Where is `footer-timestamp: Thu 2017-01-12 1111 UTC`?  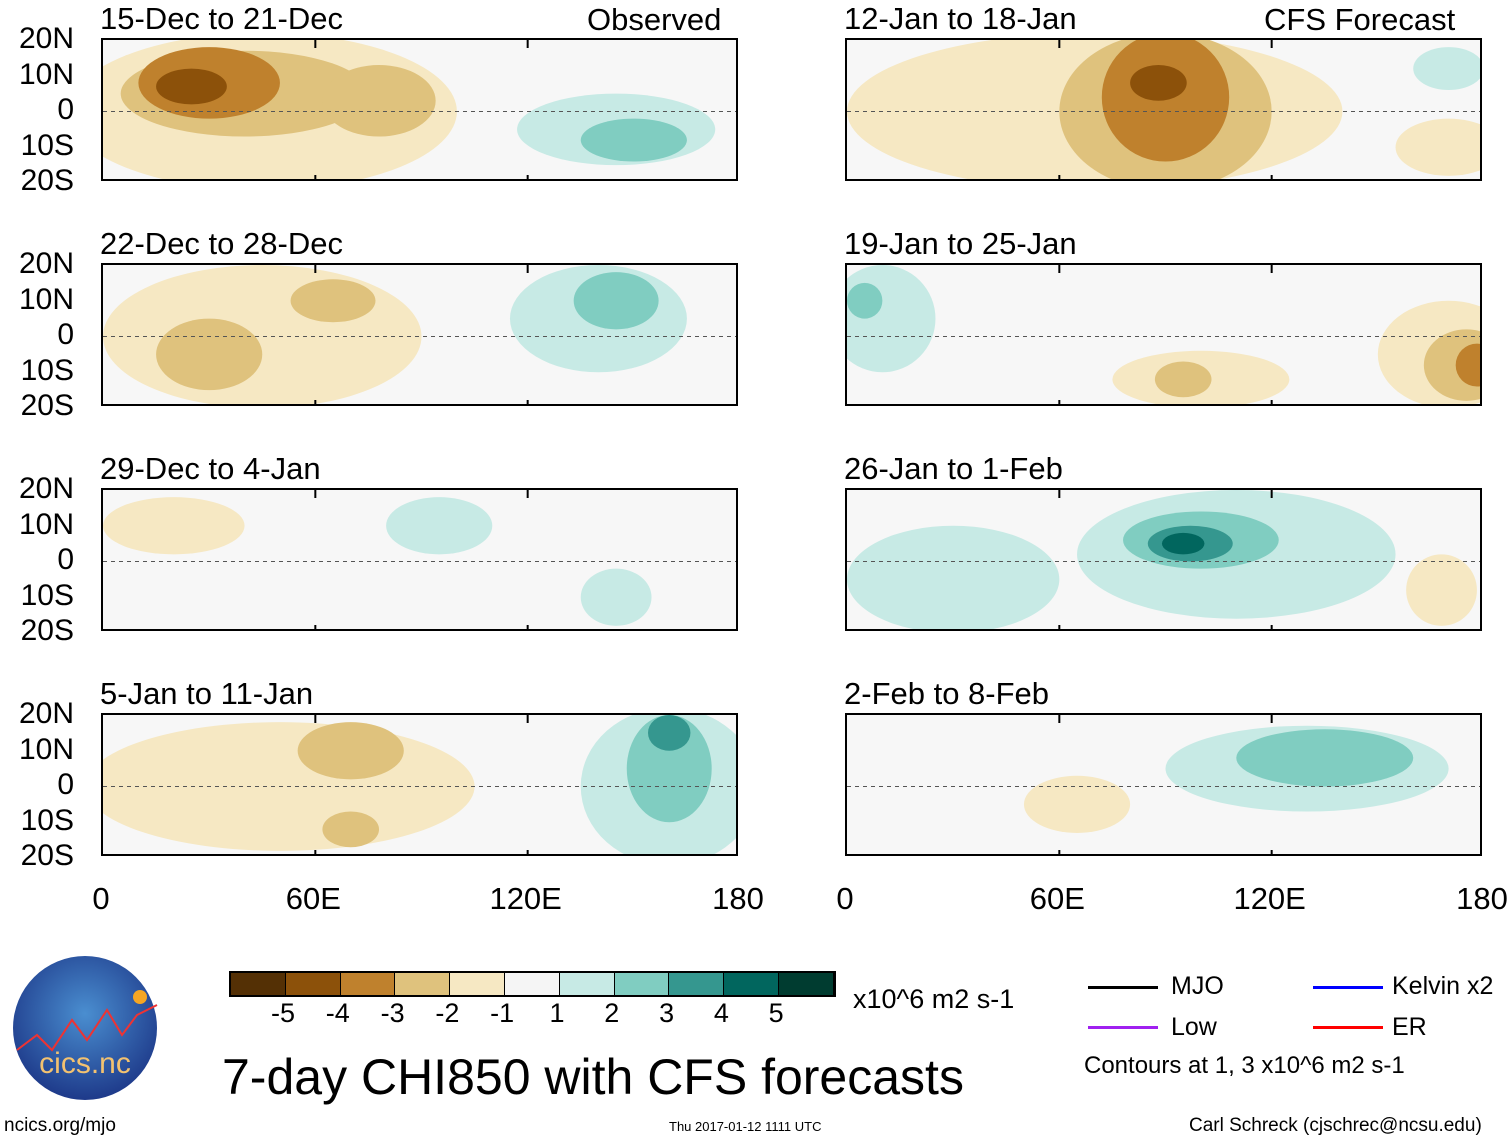 footer-timestamp: Thu 2017-01-12 1111 UTC is located at coordinates (745, 1126).